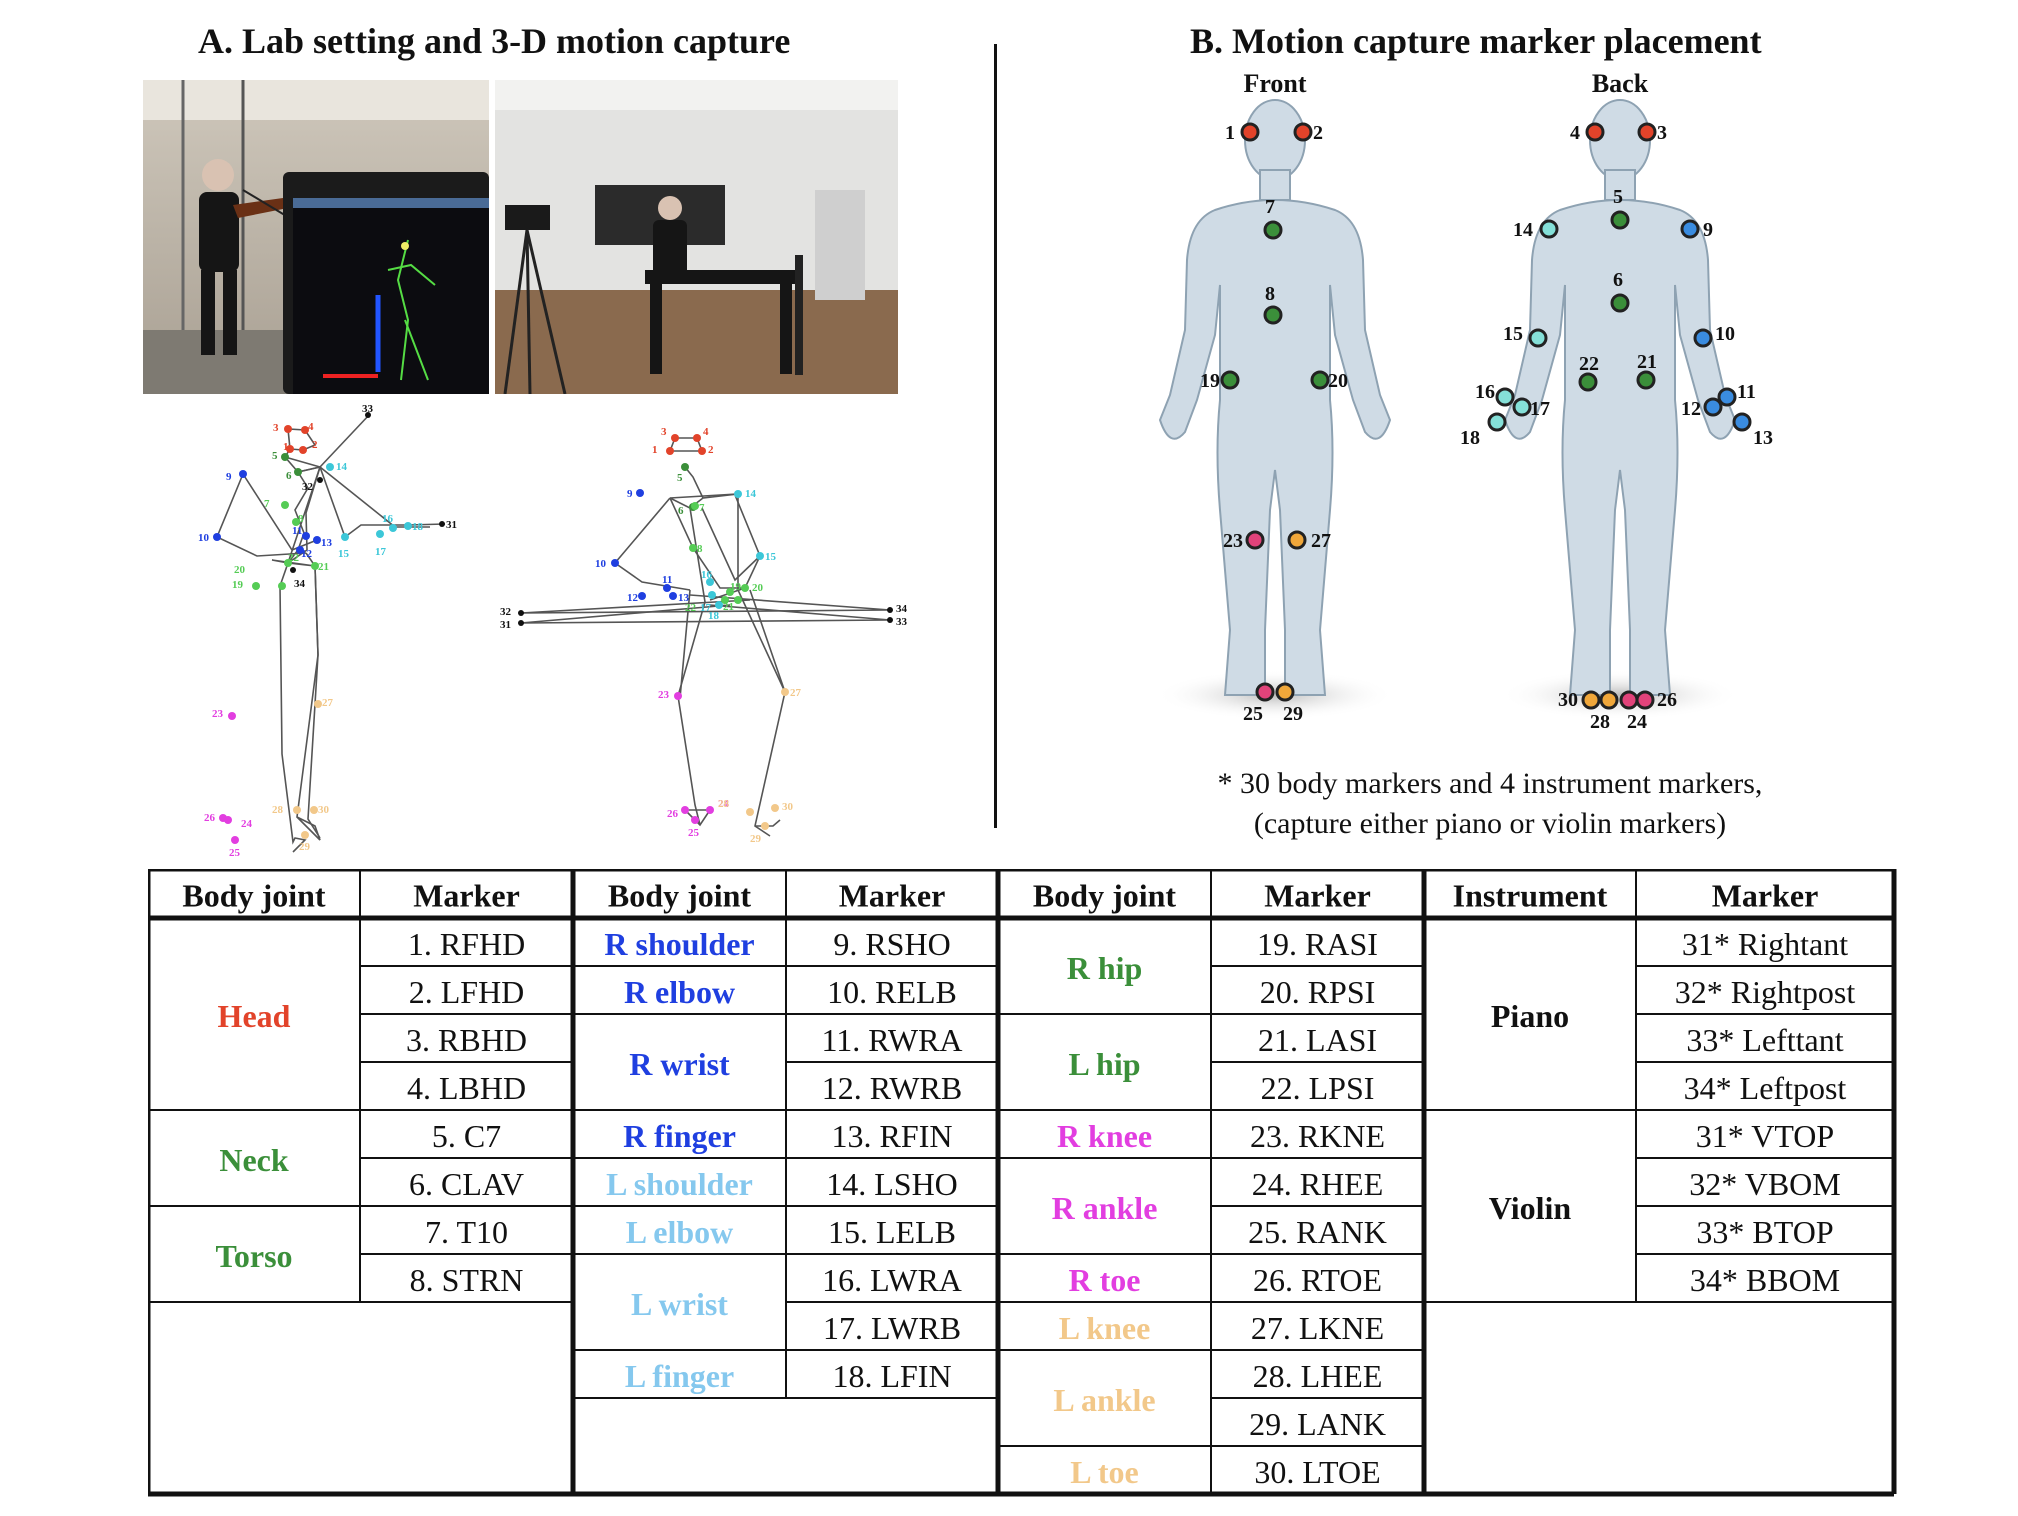 The image size is (2018, 1516). Describe the element at coordinates (691, 608) in the screenshot. I see `skl-r-22: 22` at that location.